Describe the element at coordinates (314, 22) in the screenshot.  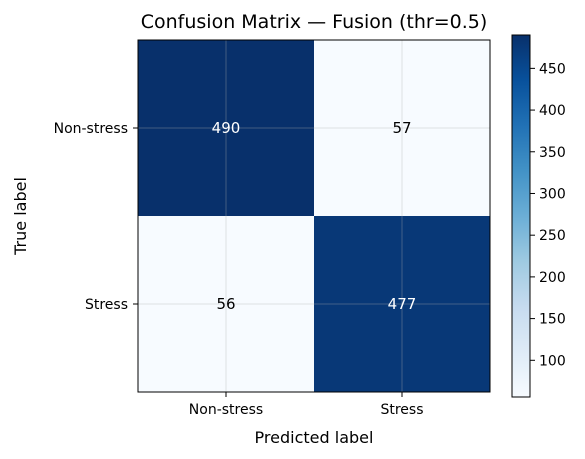
I see `chart-title: Confusion Matrix — Fusion (thr=0.5)` at that location.